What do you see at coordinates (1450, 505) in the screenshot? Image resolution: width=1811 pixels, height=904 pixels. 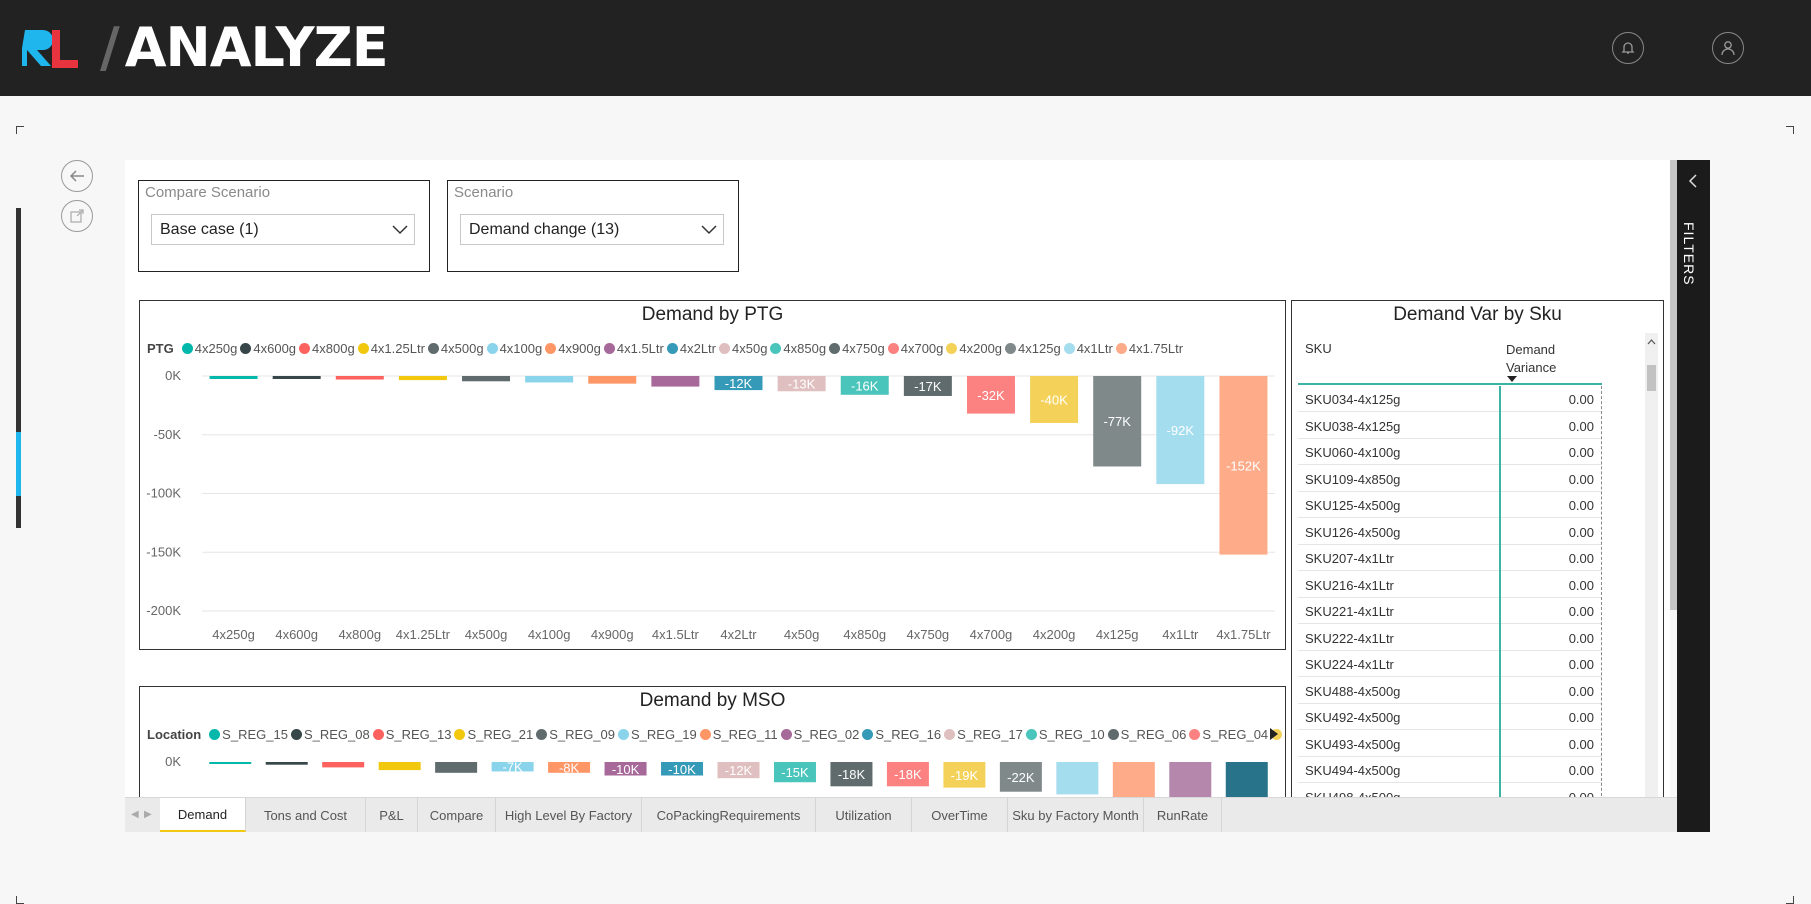 I see `table-row: SKU125-4x500g 0.00` at bounding box center [1450, 505].